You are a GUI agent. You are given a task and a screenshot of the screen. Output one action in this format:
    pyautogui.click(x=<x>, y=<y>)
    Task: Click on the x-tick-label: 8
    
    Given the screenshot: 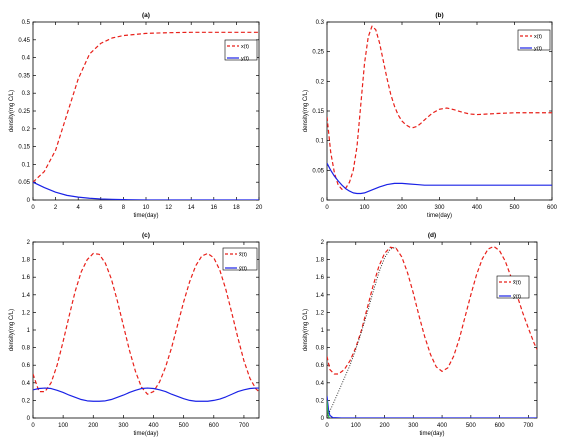 What is the action you would take?
    pyautogui.click(x=124, y=208)
    